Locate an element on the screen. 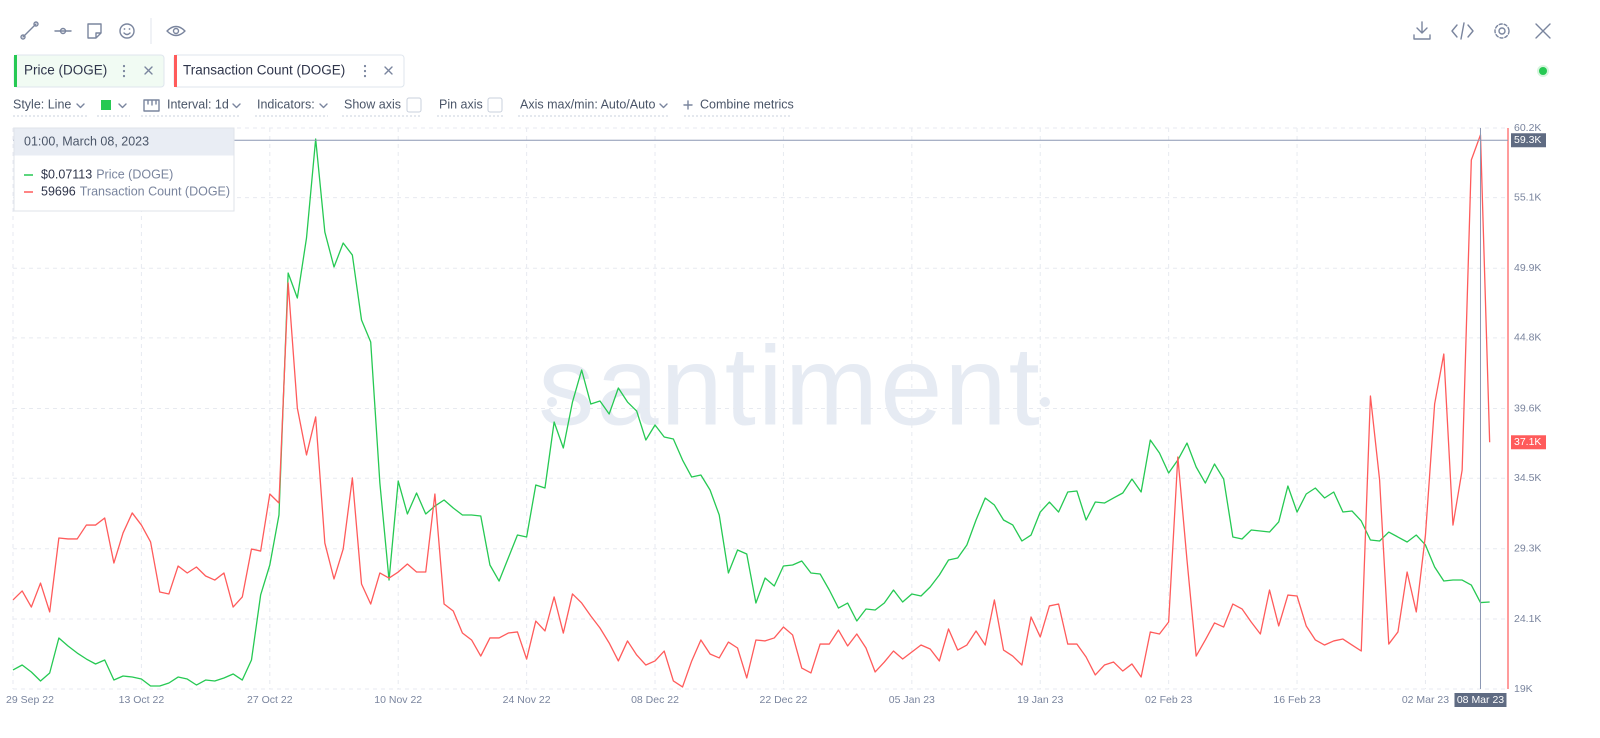  tooltip-series-name: Price (DOGE) is located at coordinates (134, 174).